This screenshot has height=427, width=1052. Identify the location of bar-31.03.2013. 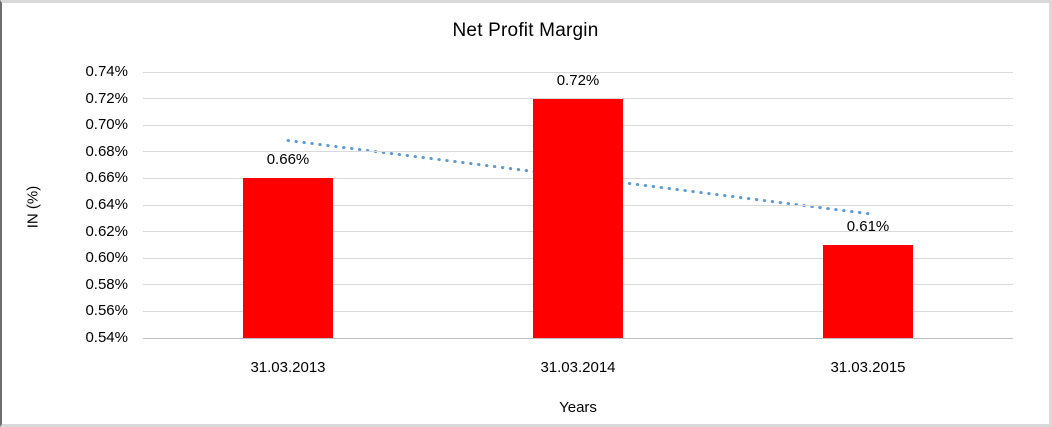
(288, 258).